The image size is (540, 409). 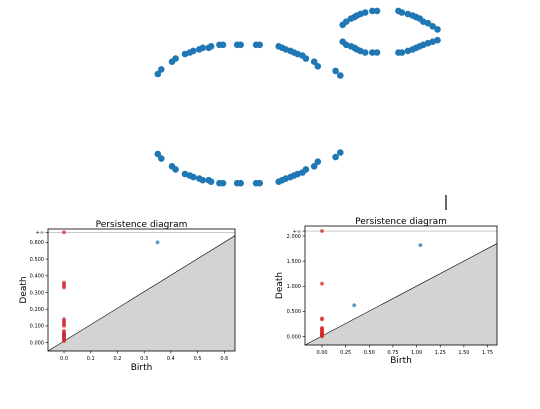 I want to click on x-tick-label: 0.50, so click(x=369, y=353).